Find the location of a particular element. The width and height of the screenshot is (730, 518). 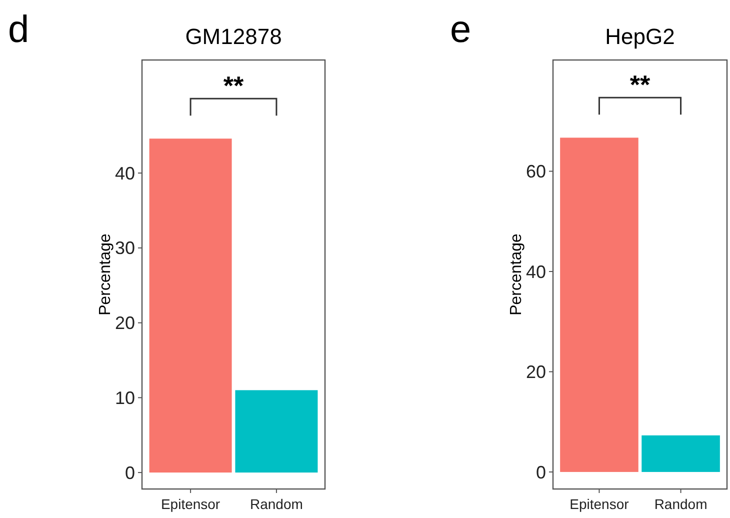

text: e is located at coordinates (461, 30).